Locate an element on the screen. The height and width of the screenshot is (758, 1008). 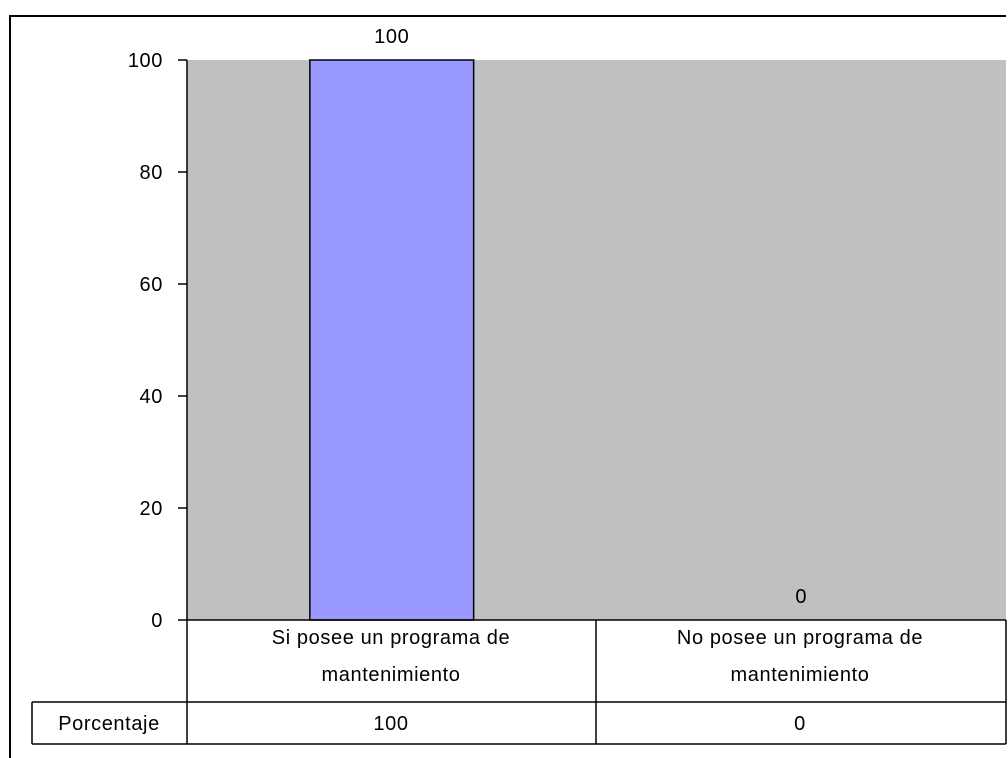
category-label-si-line1: Si posee un programa de is located at coordinates (391, 638).